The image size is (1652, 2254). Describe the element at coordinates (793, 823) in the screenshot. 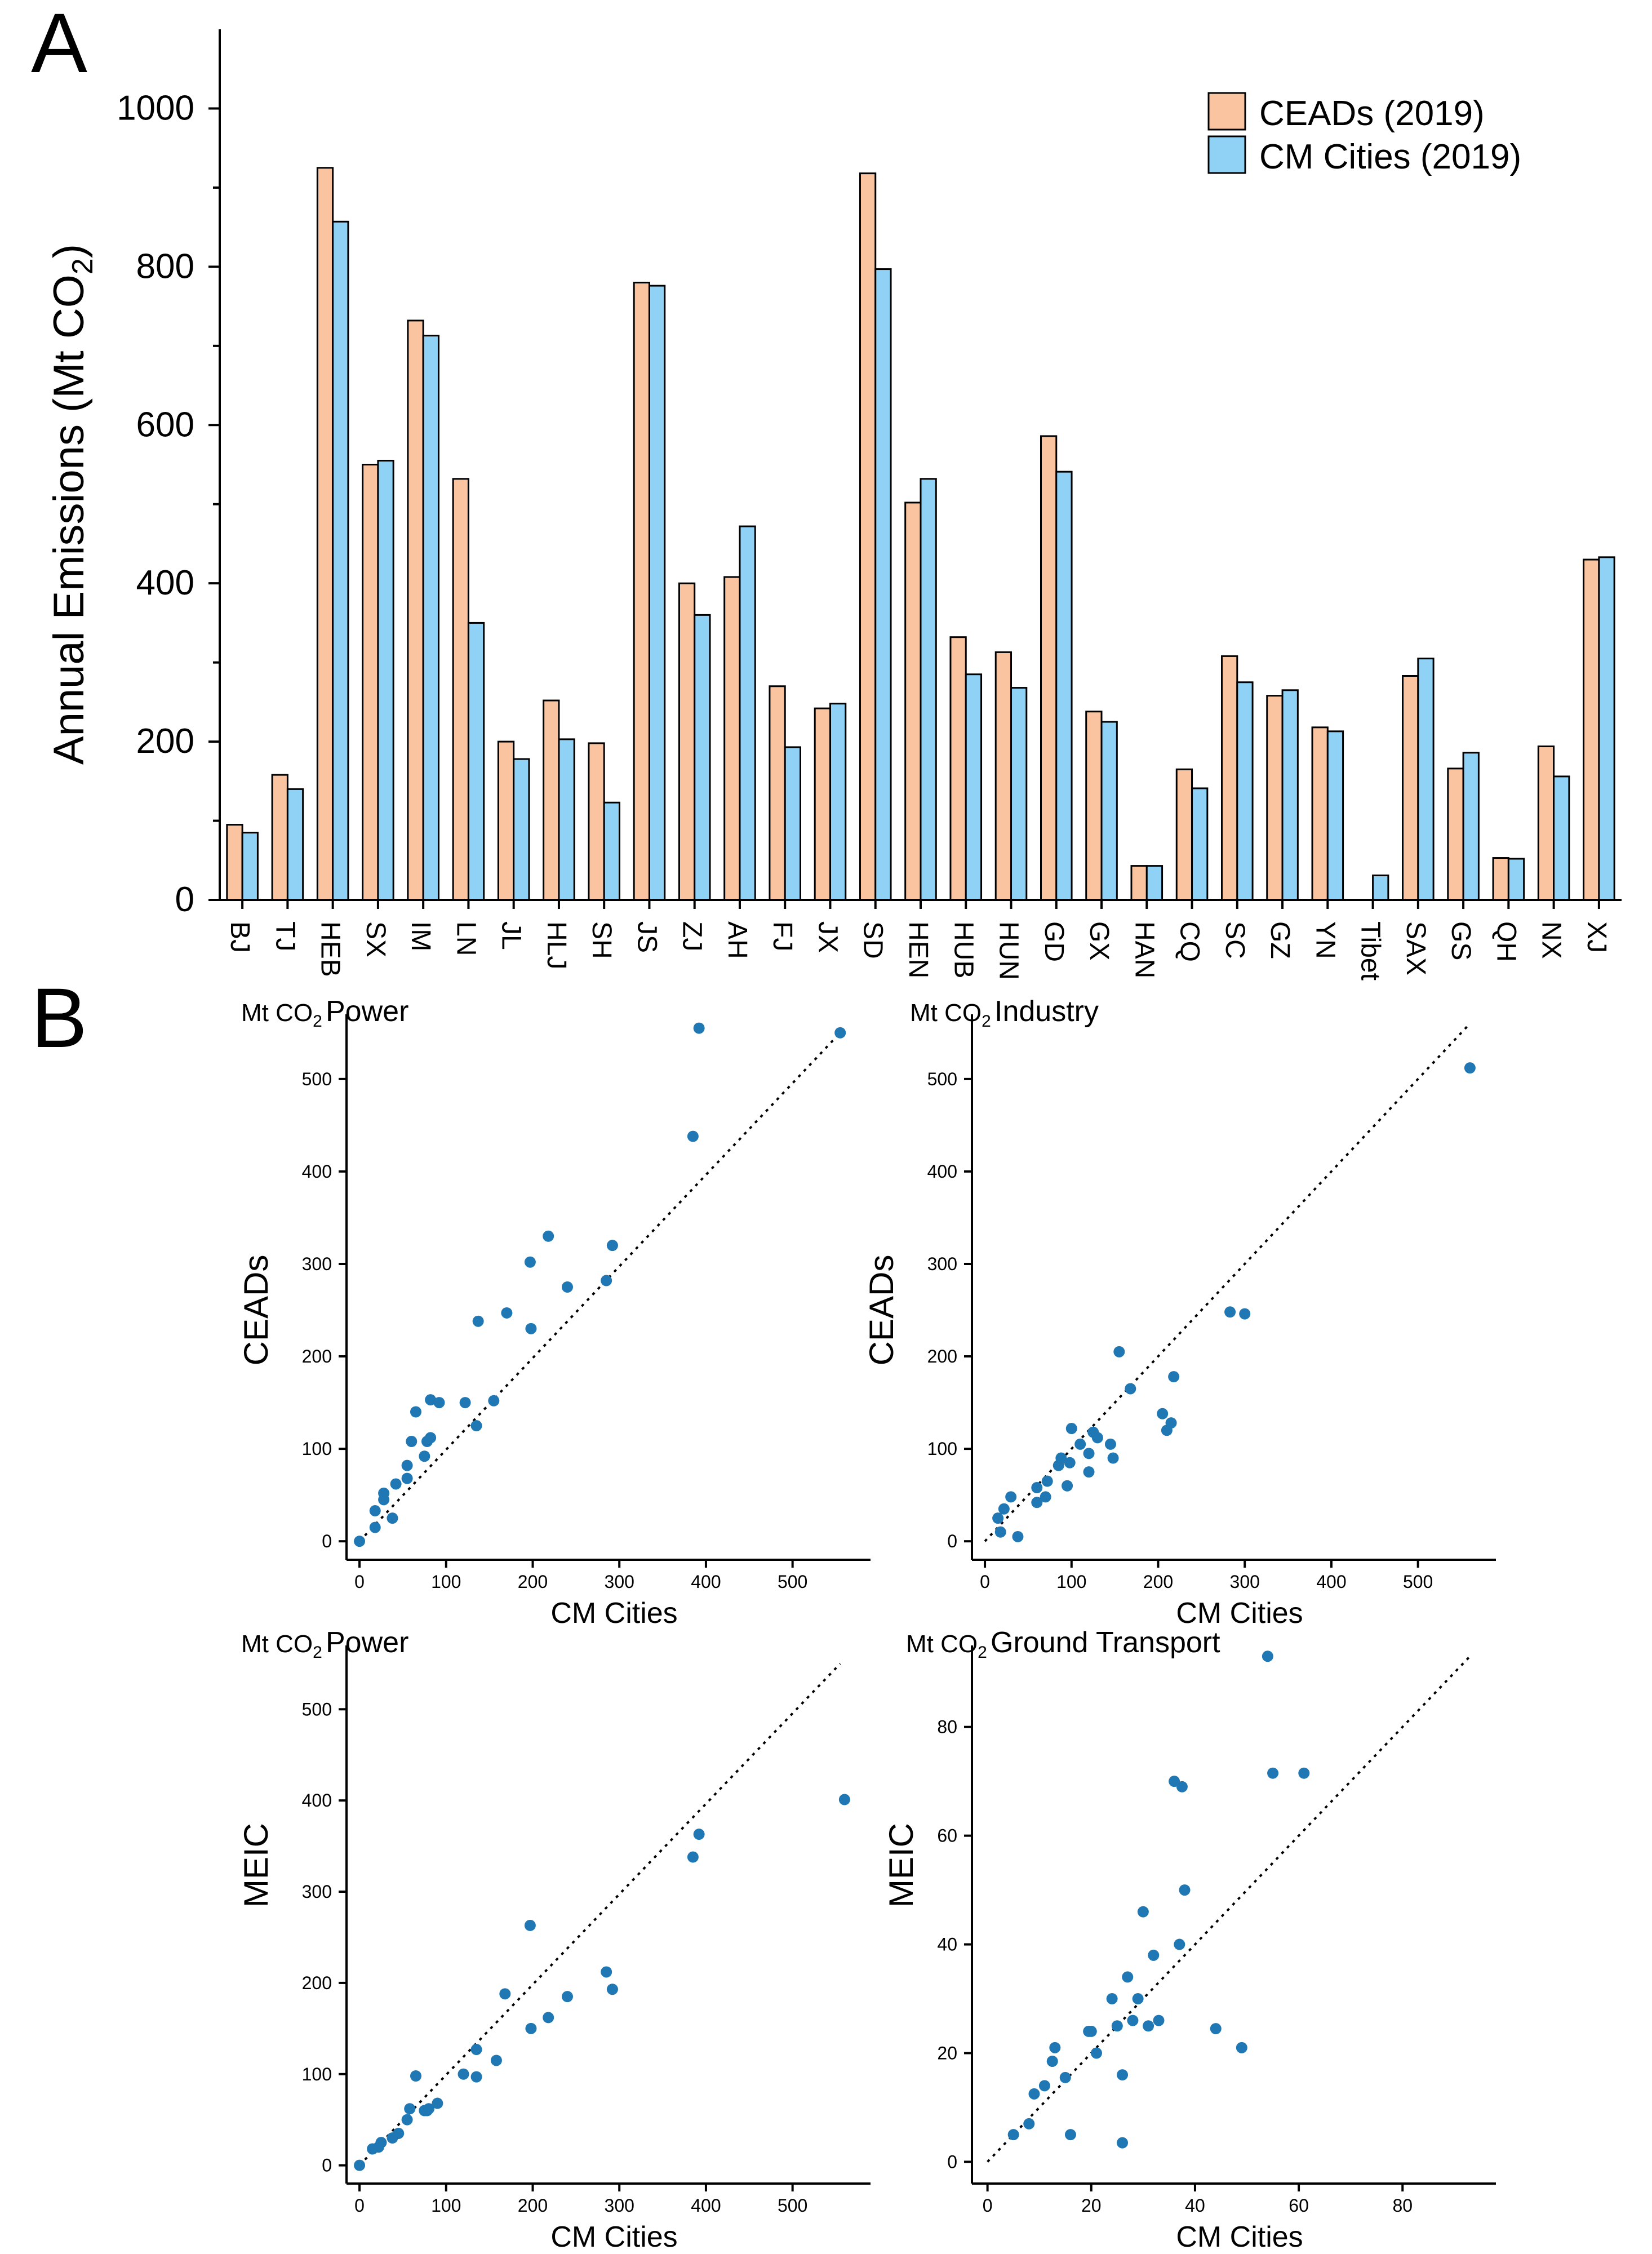

I see `bar-cm-fj` at that location.